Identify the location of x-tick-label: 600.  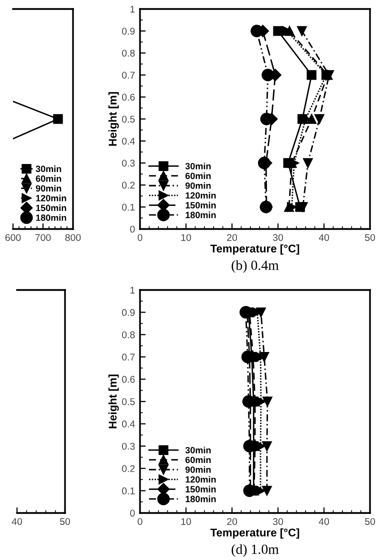
(13, 237).